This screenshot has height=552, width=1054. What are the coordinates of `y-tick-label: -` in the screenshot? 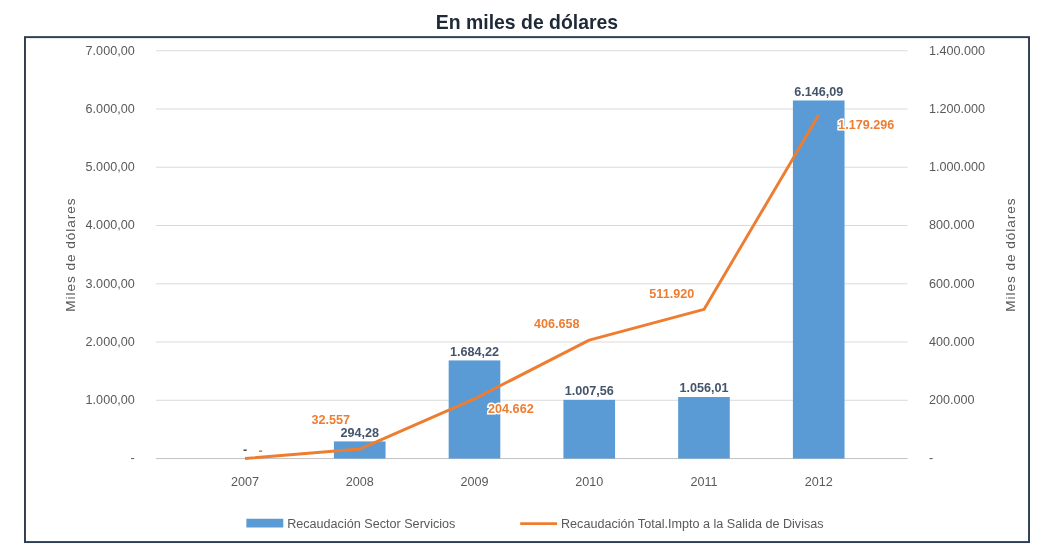 It's located at (132, 458).